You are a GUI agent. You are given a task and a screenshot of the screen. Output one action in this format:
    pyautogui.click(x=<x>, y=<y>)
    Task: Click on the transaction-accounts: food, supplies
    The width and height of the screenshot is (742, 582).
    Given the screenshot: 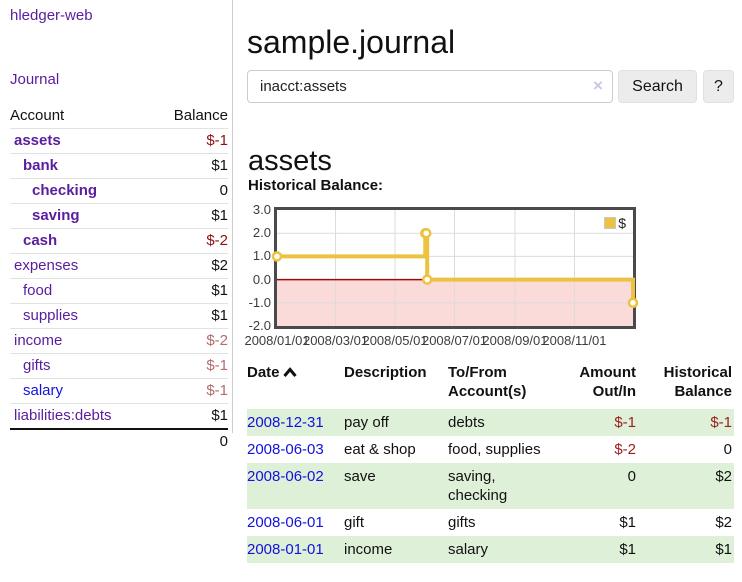 What is the action you would take?
    pyautogui.click(x=494, y=449)
    